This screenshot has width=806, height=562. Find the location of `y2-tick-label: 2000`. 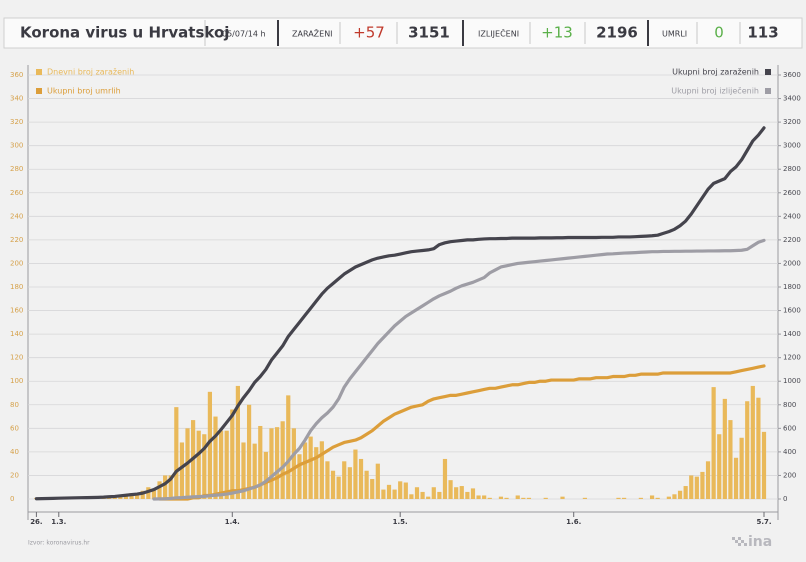

y2-tick-label: 2000 is located at coordinates (792, 263).